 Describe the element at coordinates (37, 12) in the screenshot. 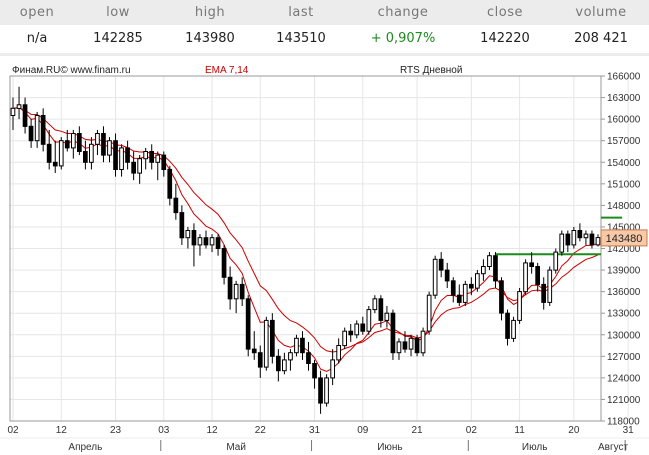

I see `quote-label-open: open` at that location.